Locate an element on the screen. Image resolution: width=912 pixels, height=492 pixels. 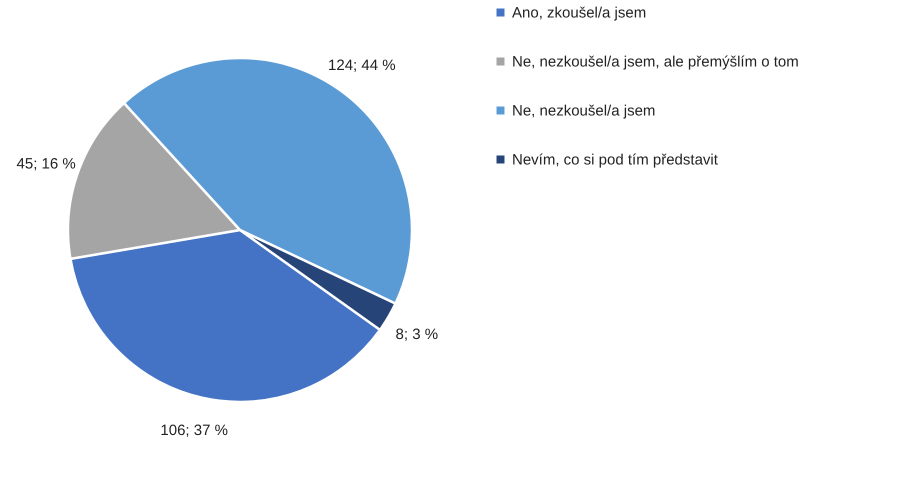
data-label: 8; 3 % is located at coordinates (417, 334).